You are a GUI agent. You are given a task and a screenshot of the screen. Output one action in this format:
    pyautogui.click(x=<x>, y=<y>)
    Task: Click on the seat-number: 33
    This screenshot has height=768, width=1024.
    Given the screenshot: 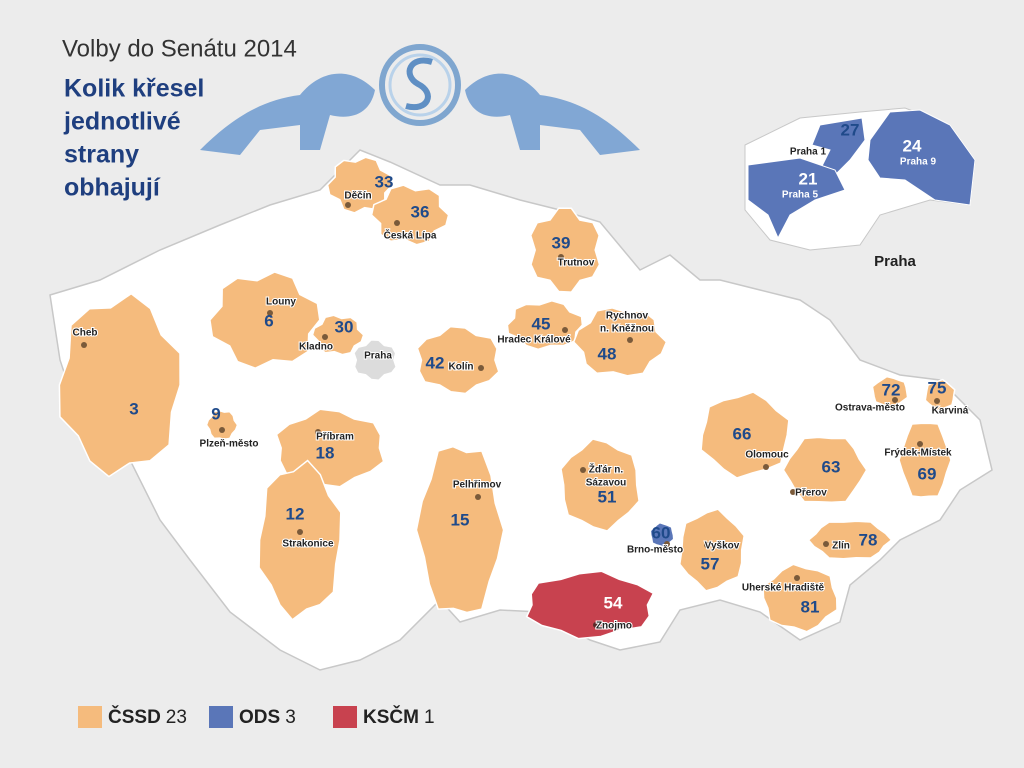 What is the action you would take?
    pyautogui.click(x=384, y=181)
    